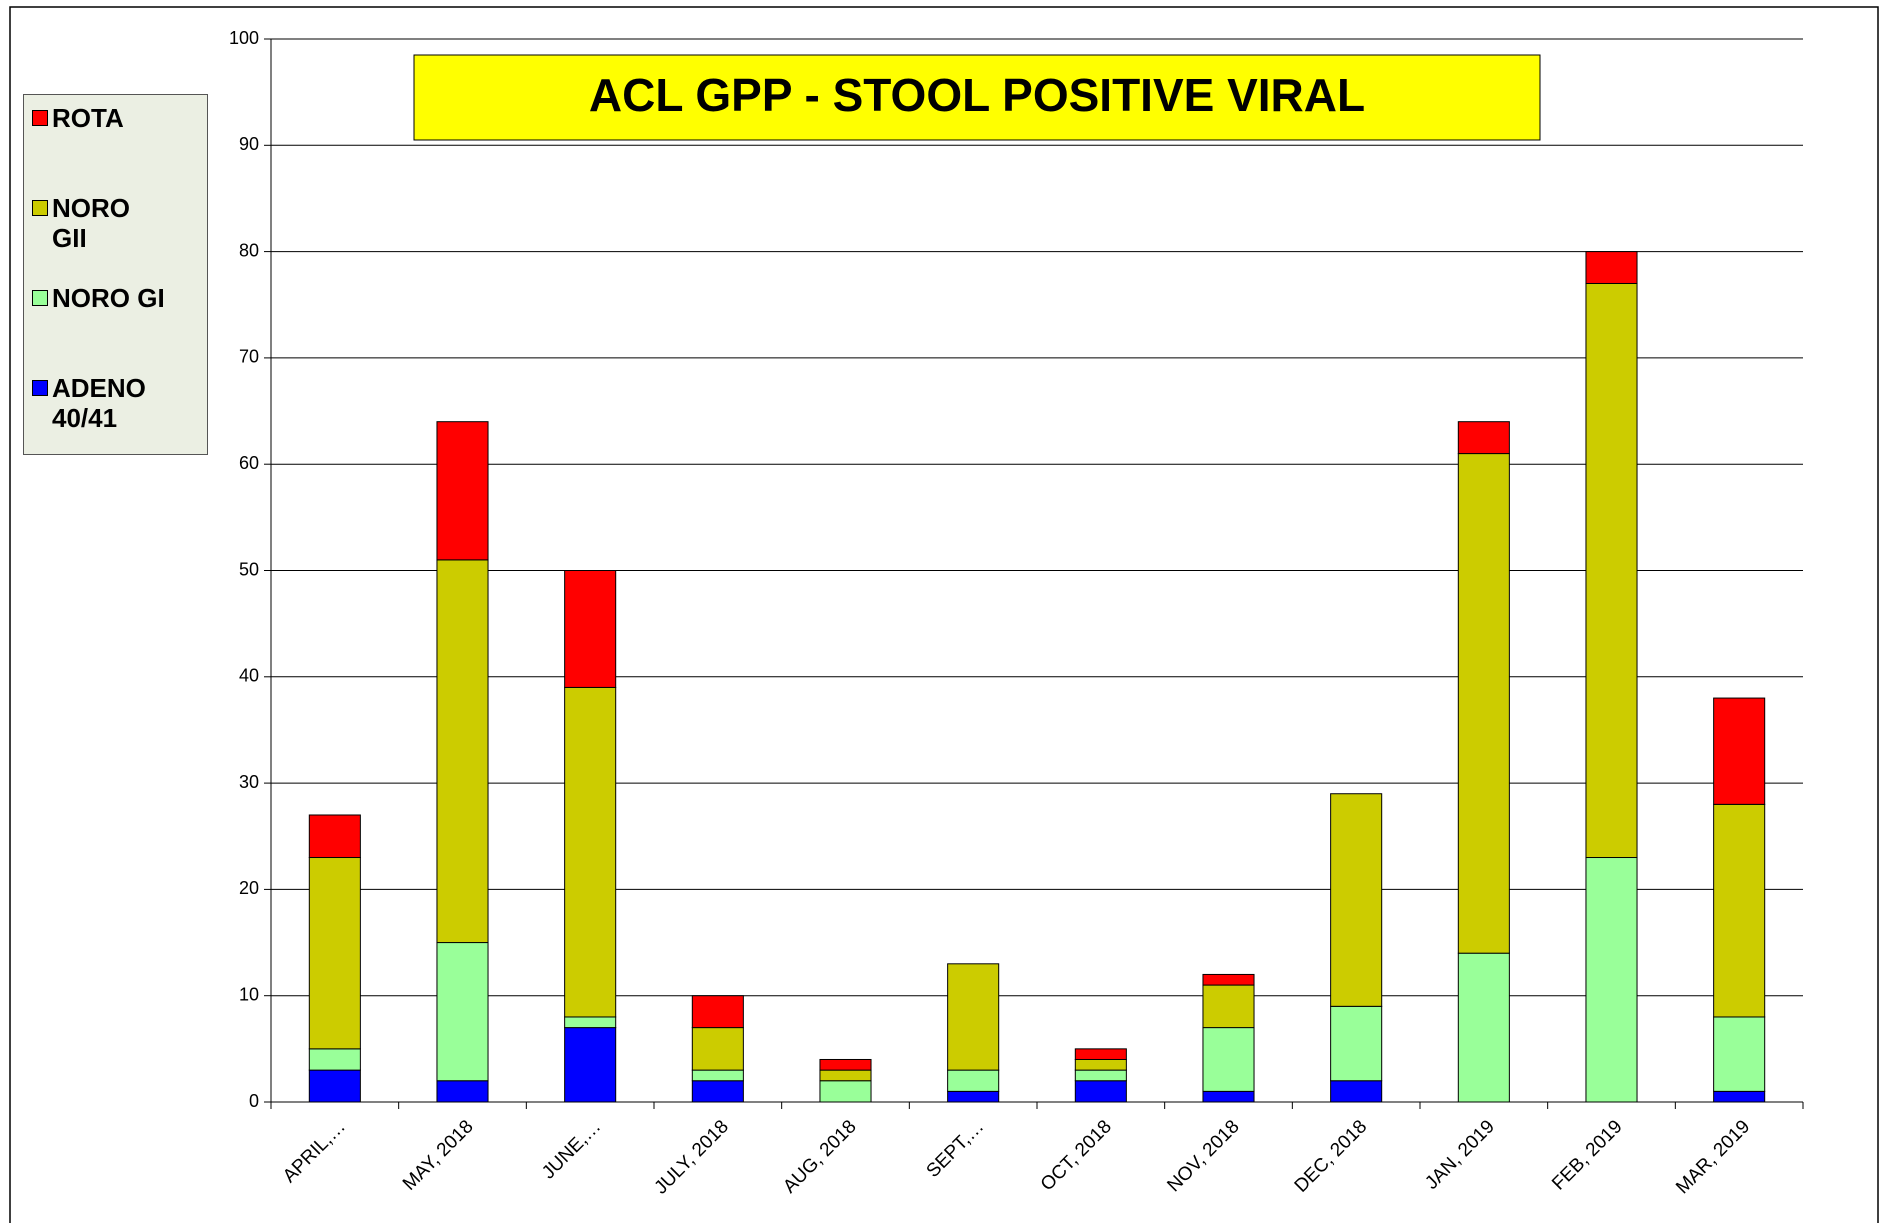 The height and width of the screenshot is (1223, 1889). Describe the element at coordinates (1076, 1155) in the screenshot. I see `x-tick-label: OCT, 2018` at that location.